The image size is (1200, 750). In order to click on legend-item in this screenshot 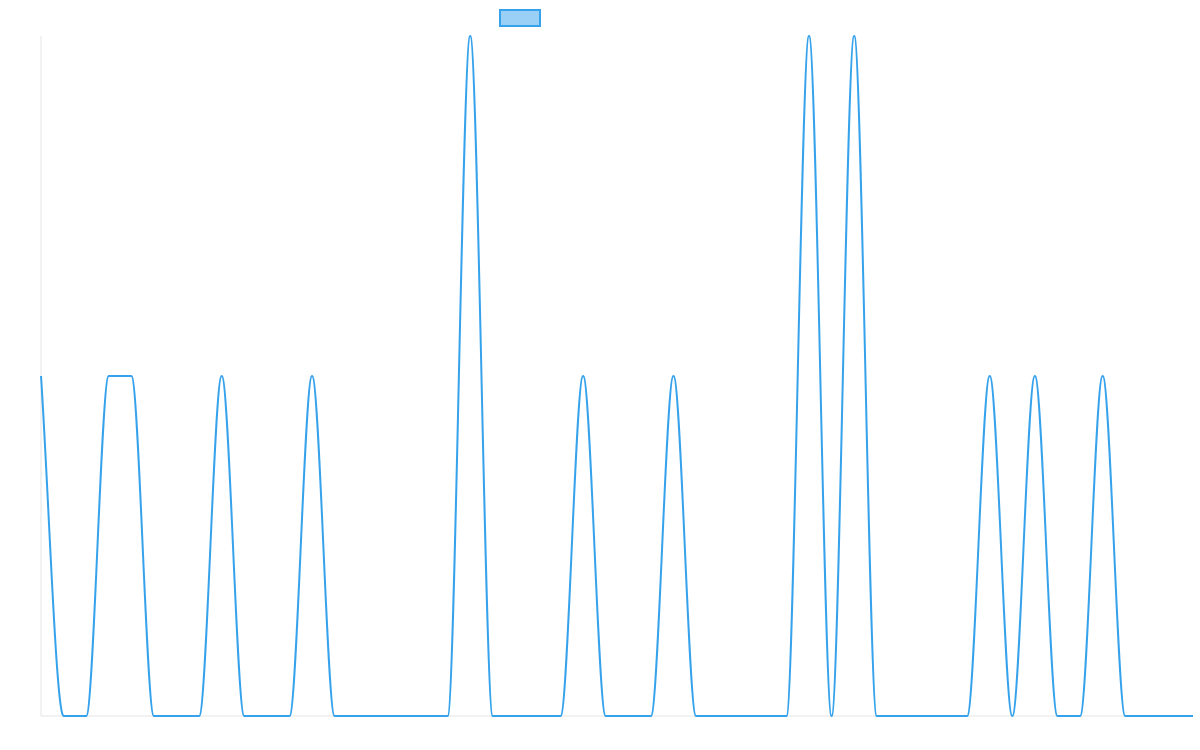, I will do `click(520, 18)`.